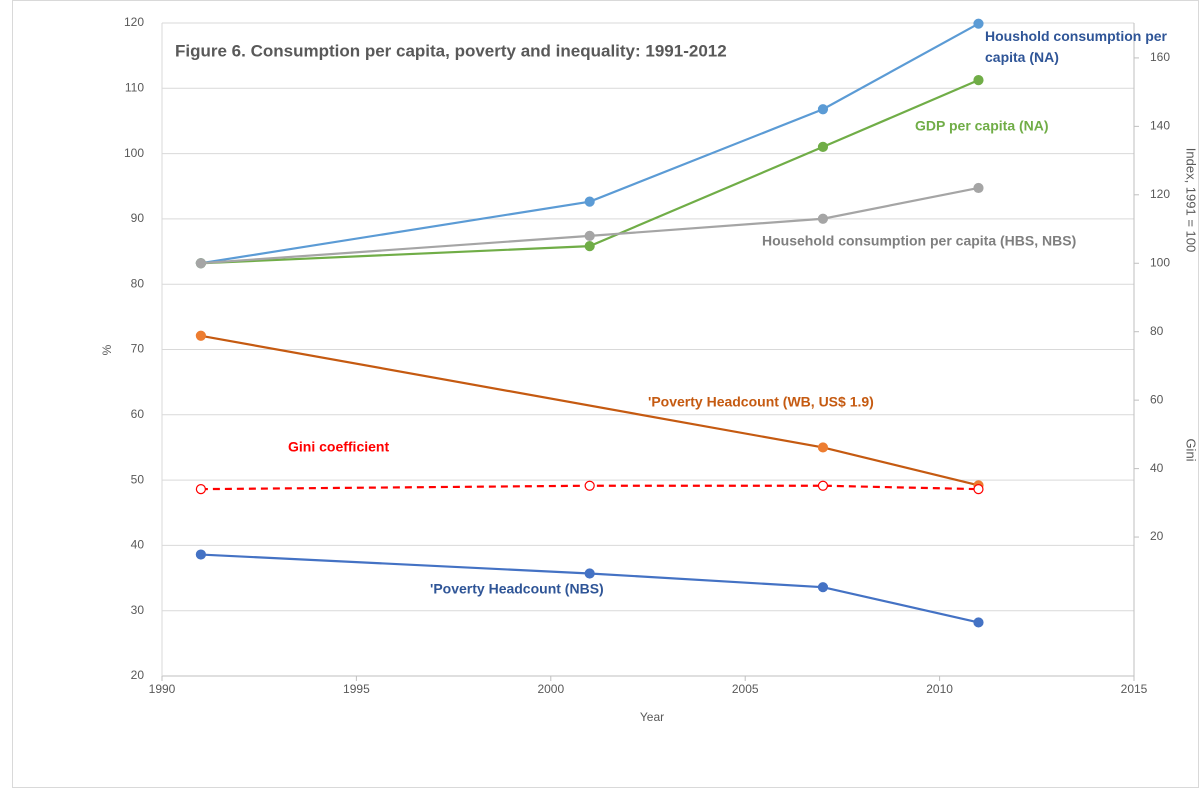 This screenshot has height=794, width=1200. What do you see at coordinates (162, 689) in the screenshot?
I see `x-tick-label: 1990` at bounding box center [162, 689].